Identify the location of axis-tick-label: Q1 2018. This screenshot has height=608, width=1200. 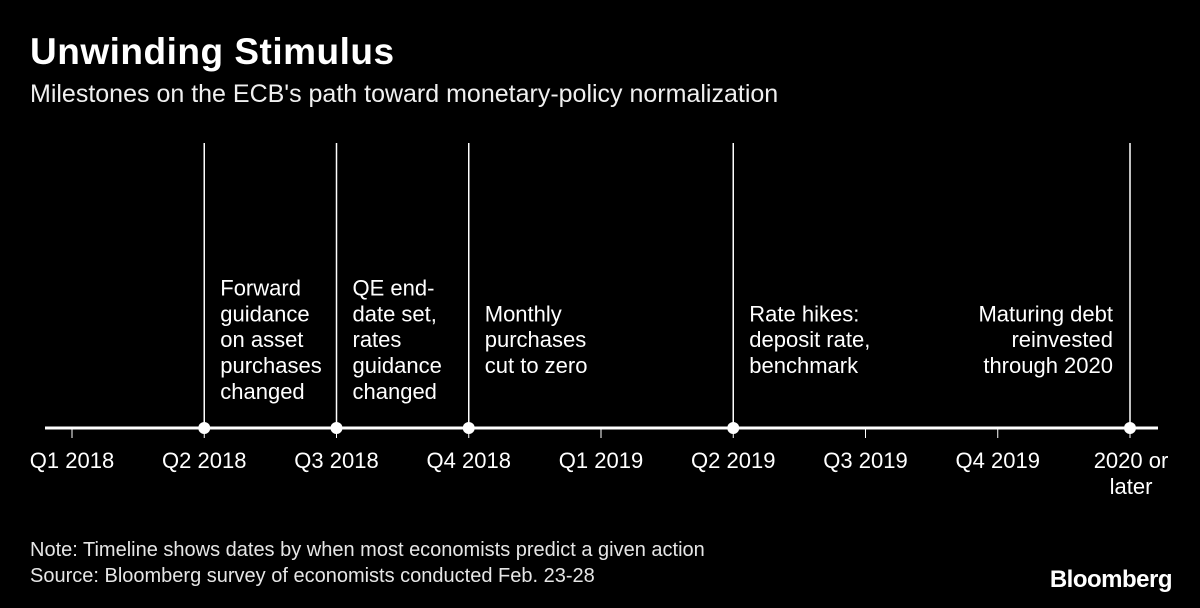
(72, 460).